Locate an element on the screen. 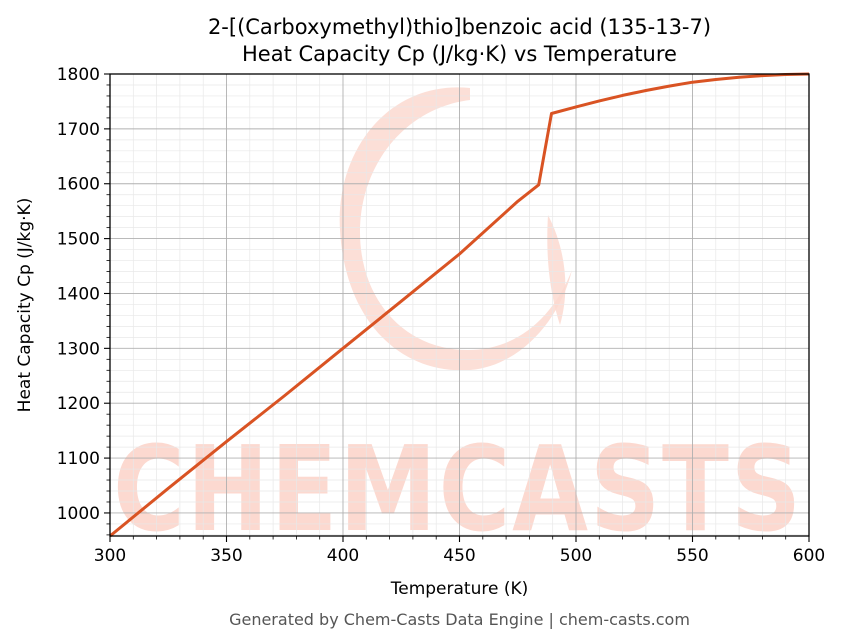 The width and height of the screenshot is (843, 644). y-tick-label: 1300 is located at coordinates (78, 349).